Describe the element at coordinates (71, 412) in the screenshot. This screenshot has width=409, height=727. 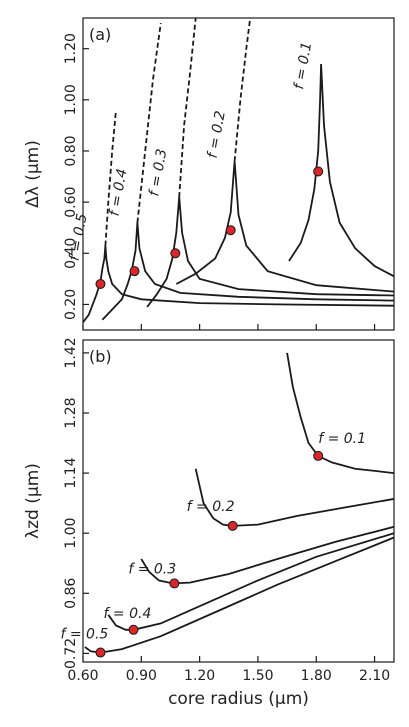
I see `y-tick-label: 1.28` at that location.